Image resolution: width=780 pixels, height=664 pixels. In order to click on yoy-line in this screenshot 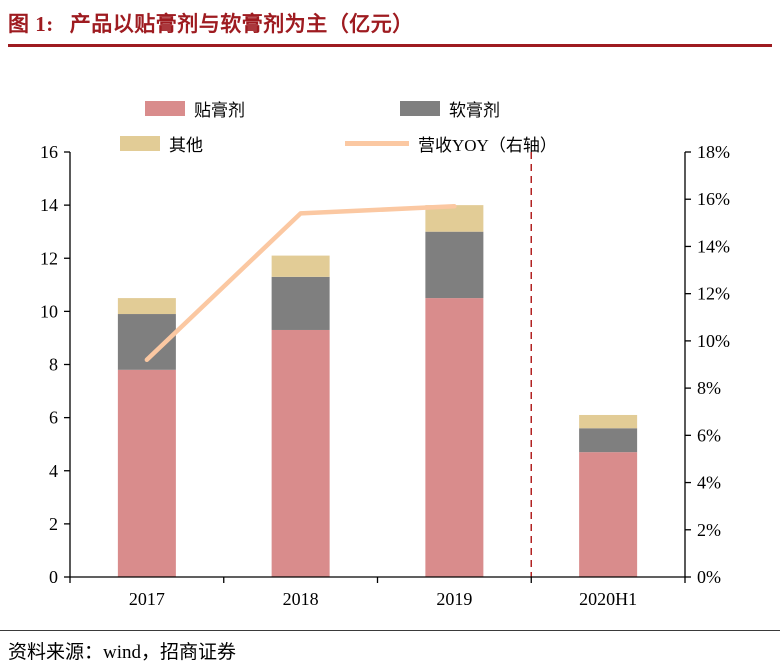, I will do `click(300, 283)`.